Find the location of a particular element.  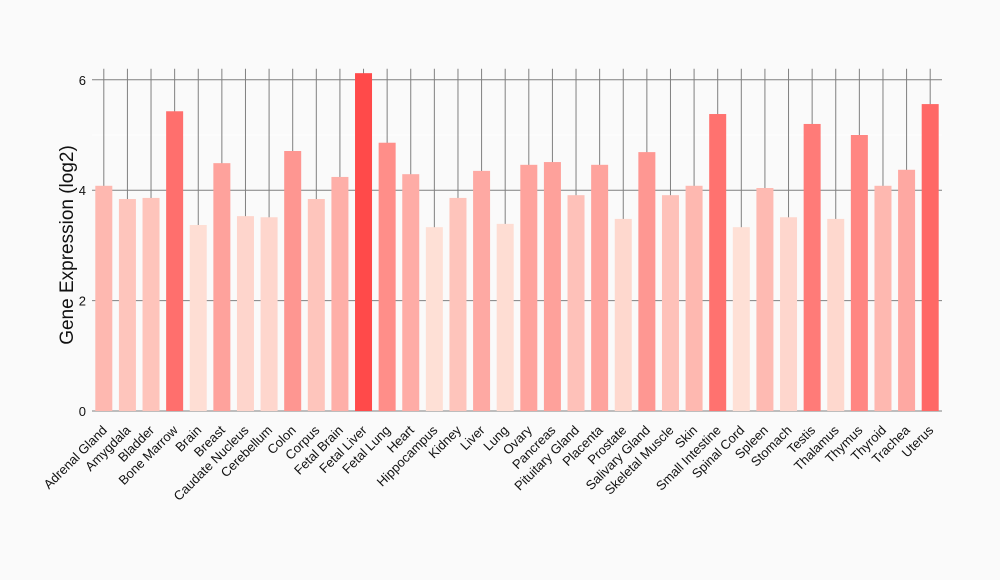

bar-thalamus is located at coordinates (836, 314).